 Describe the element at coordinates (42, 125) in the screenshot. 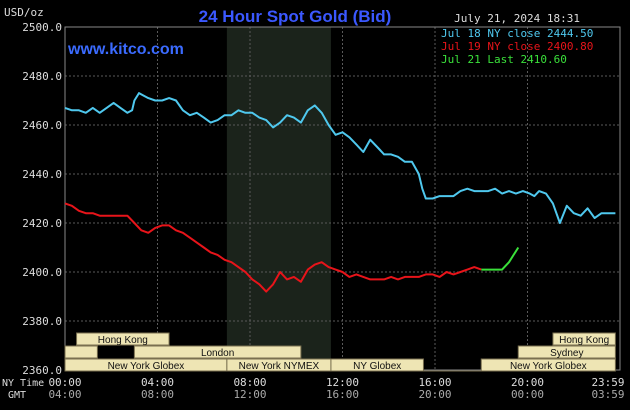

I see `y-tick-label: 2460.0` at that location.